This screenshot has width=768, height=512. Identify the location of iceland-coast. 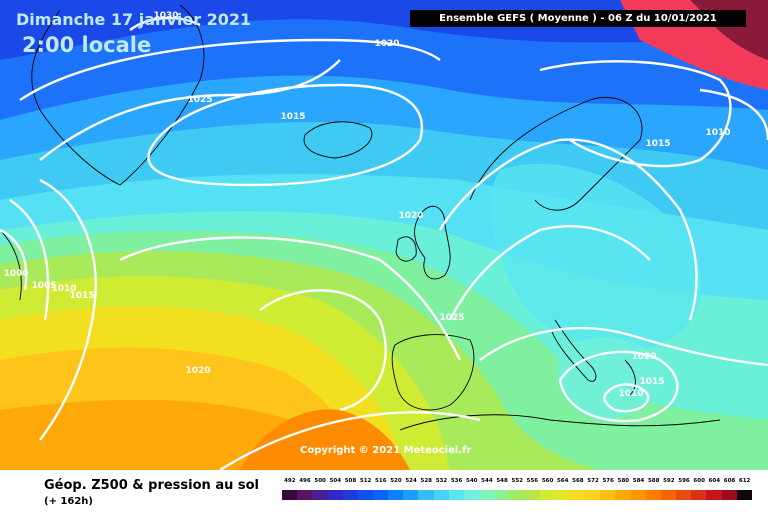
(338, 140).